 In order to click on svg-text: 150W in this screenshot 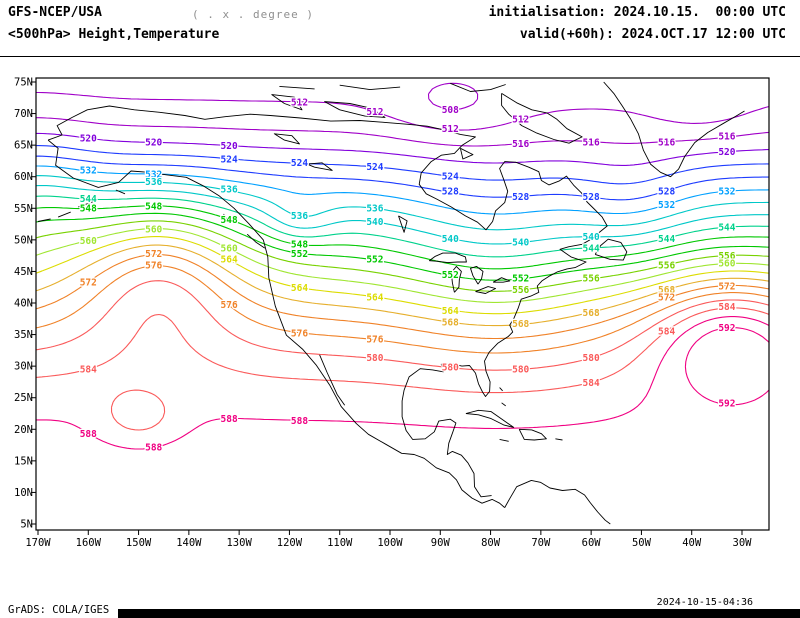, I will do `click(139, 543)`.